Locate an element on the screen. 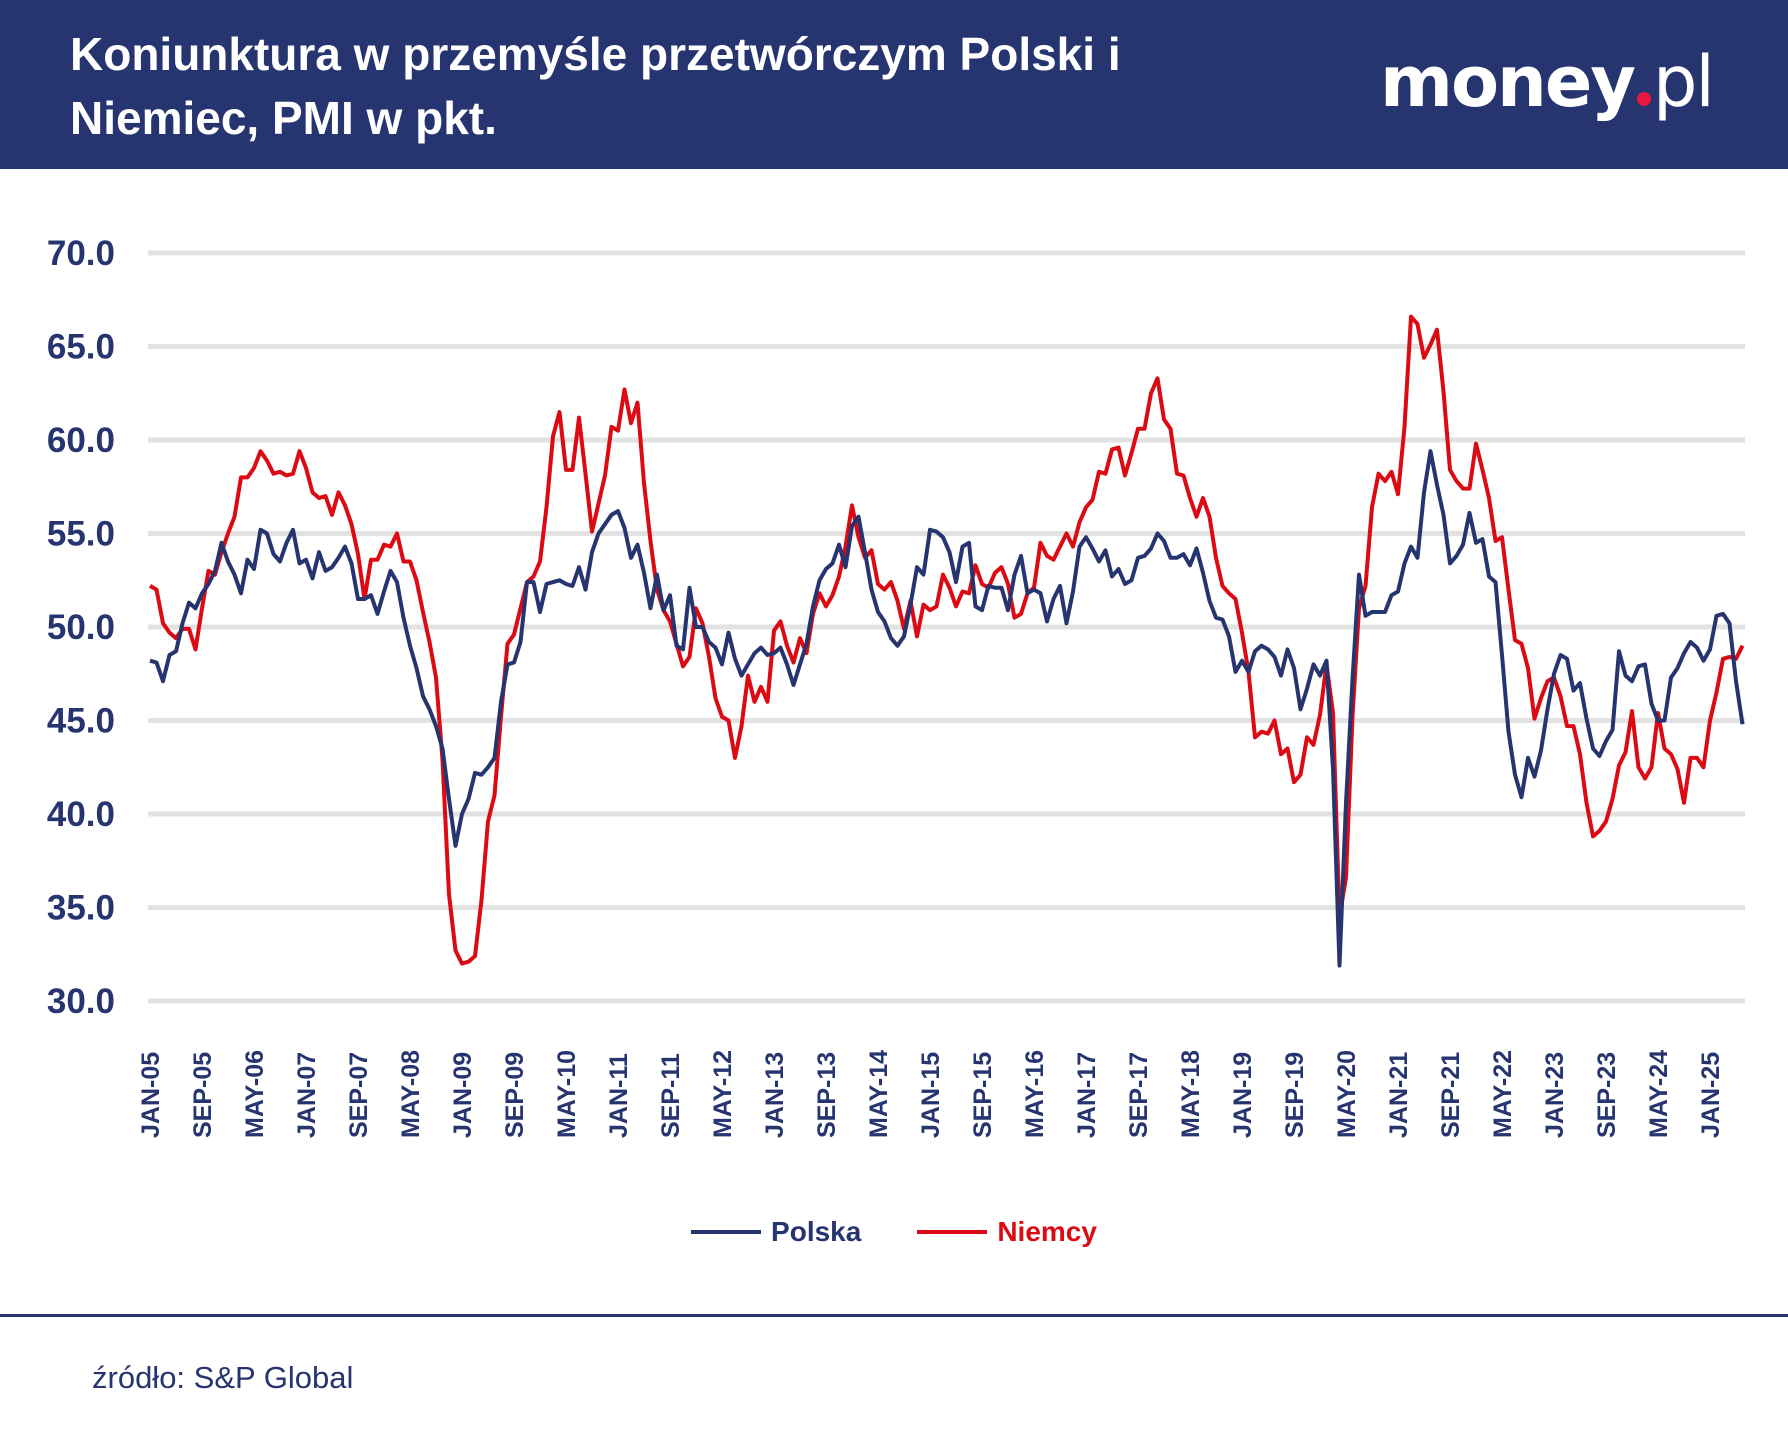 The image size is (1788, 1440). y-tick-label: 50.0 is located at coordinates (81, 627).